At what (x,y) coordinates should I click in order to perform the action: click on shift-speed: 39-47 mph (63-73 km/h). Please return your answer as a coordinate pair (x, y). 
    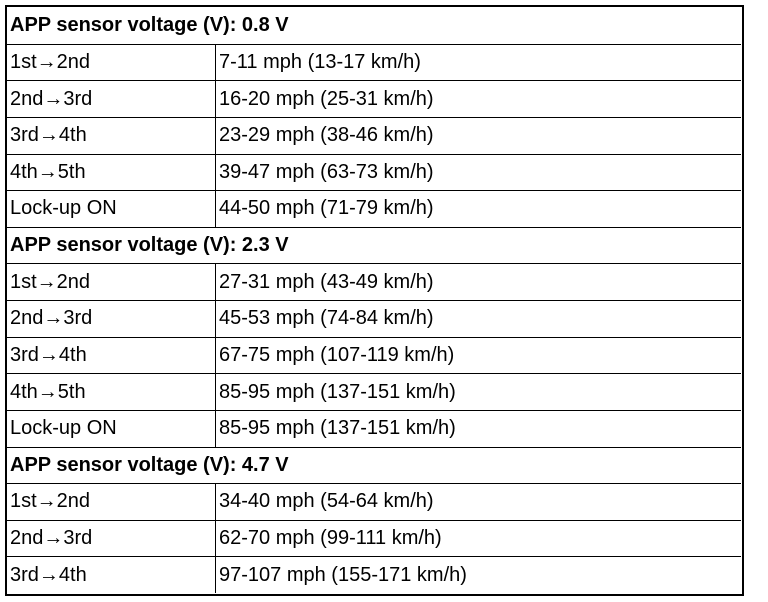
    Looking at the image, I should click on (478, 172).